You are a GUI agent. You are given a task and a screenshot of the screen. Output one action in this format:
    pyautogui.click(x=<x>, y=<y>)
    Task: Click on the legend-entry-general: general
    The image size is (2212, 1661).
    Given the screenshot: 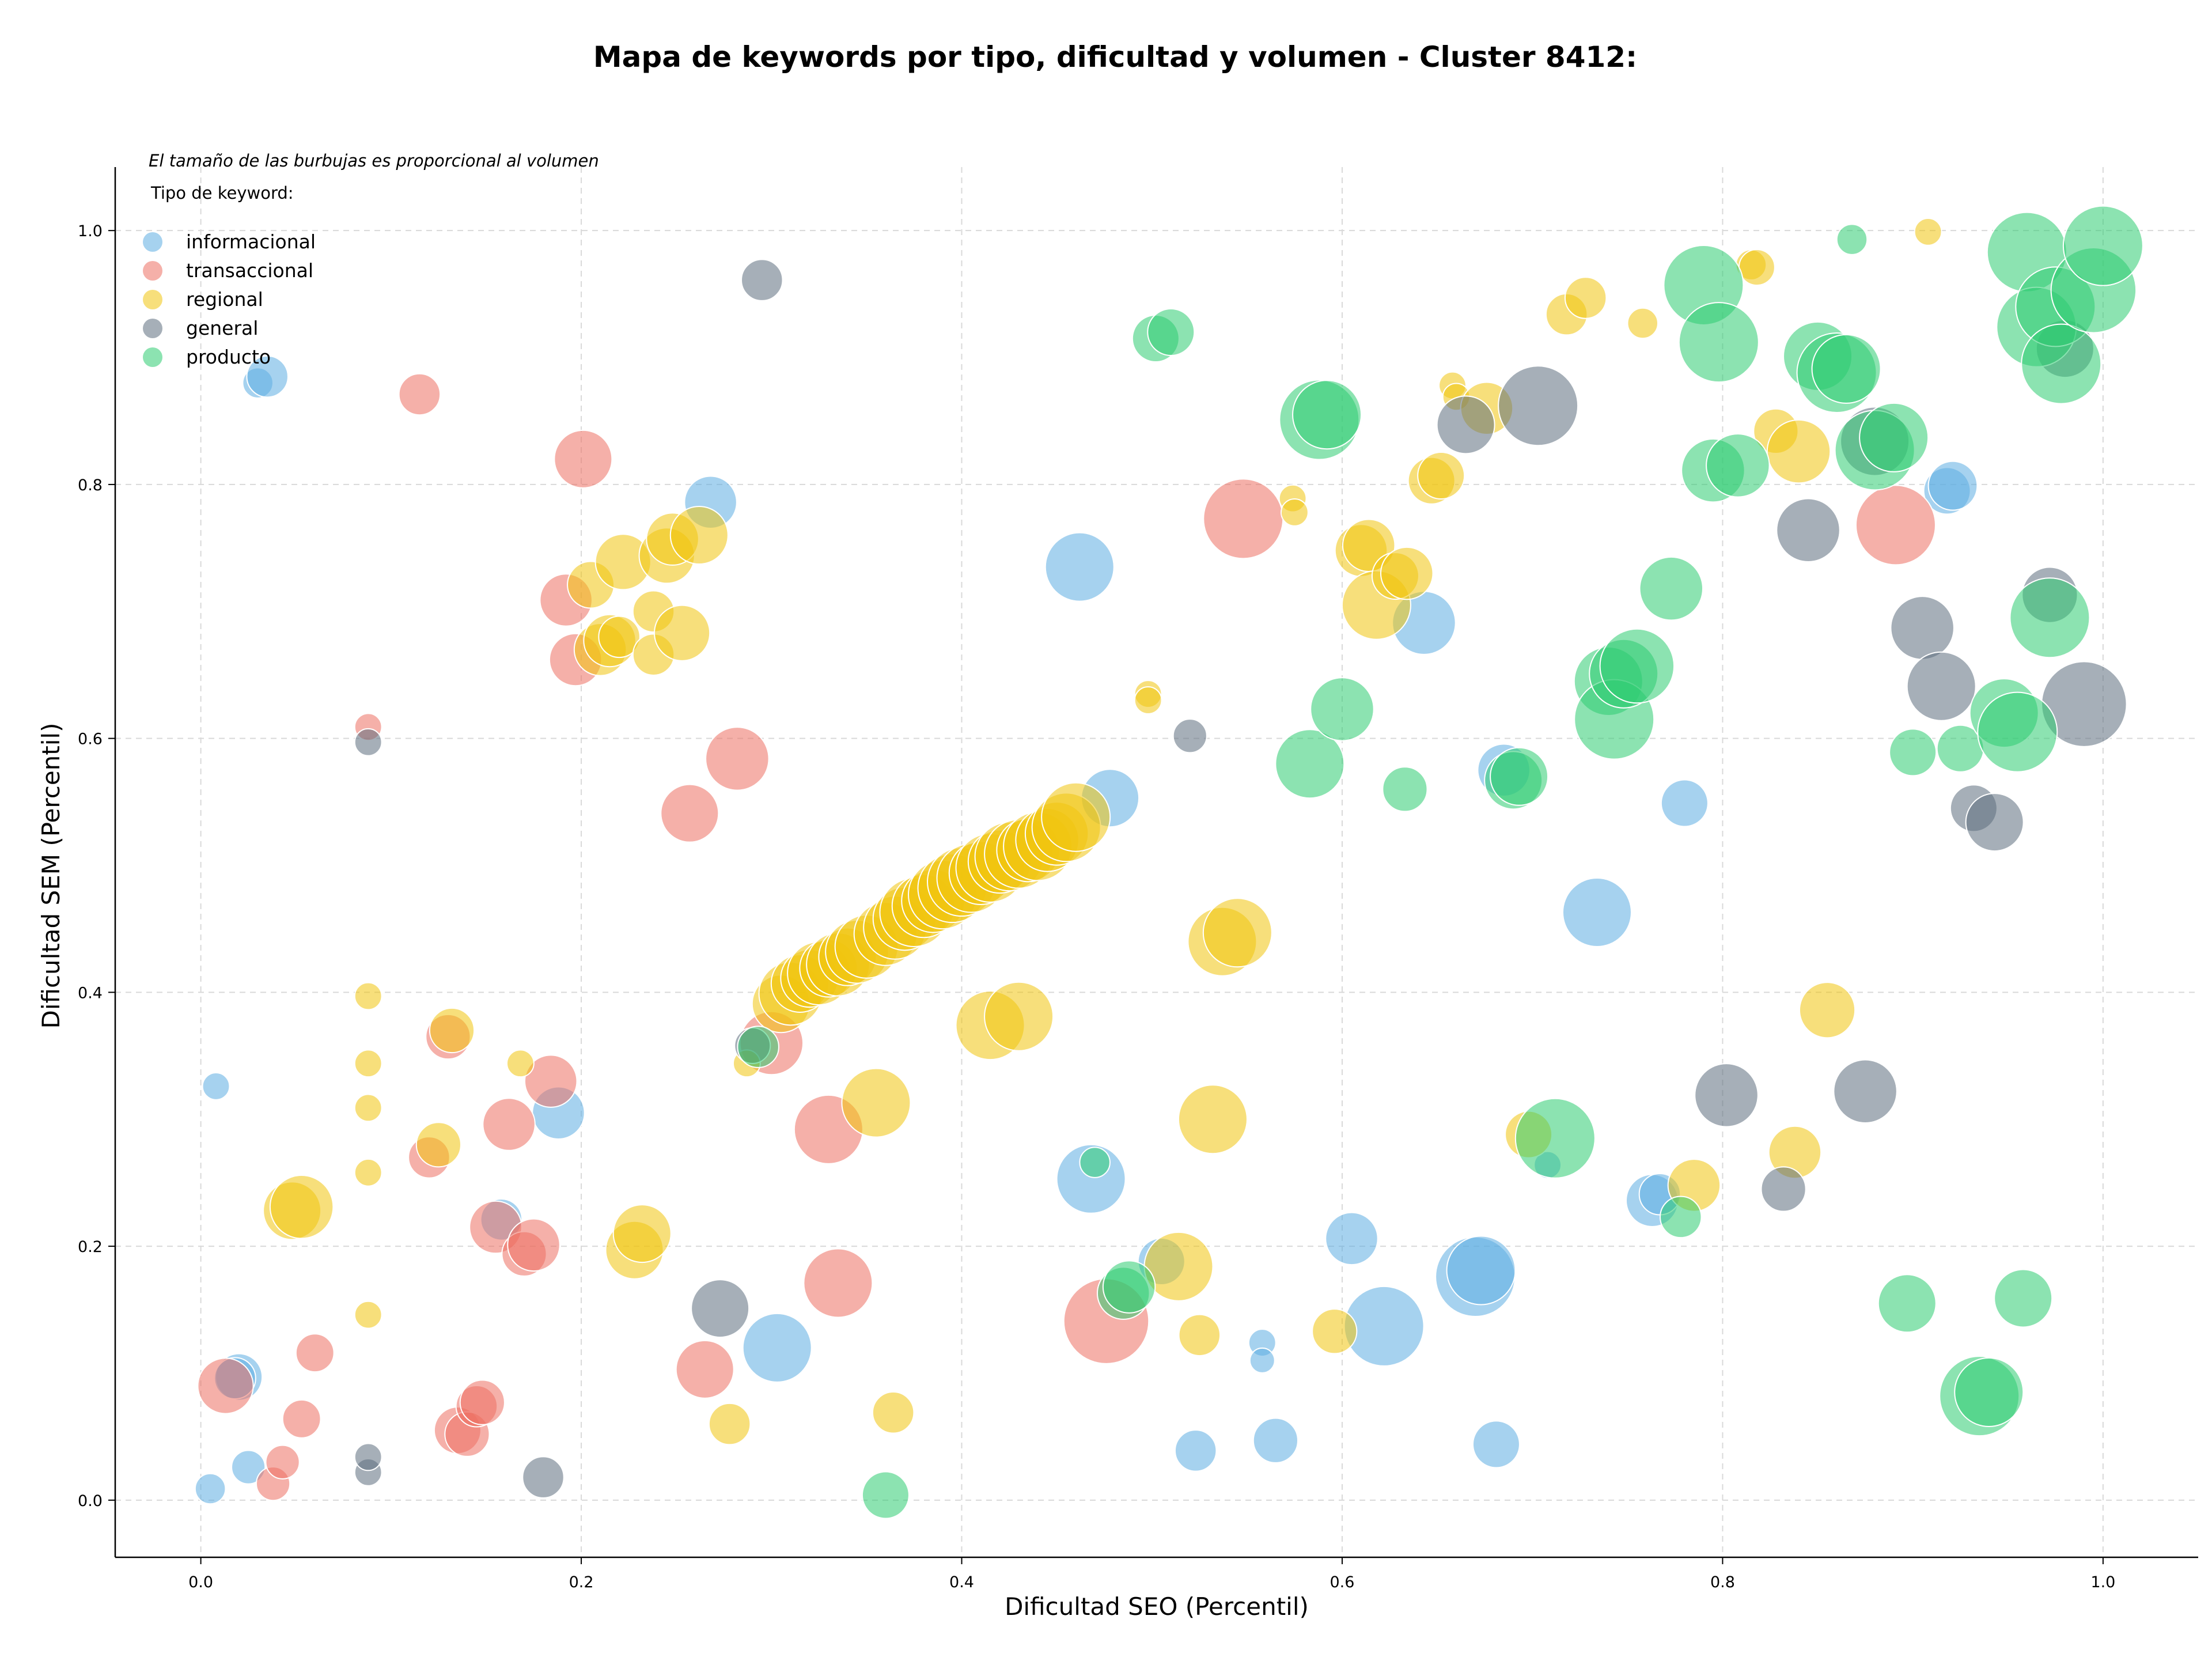 What is the action you would take?
    pyautogui.click(x=200, y=328)
    